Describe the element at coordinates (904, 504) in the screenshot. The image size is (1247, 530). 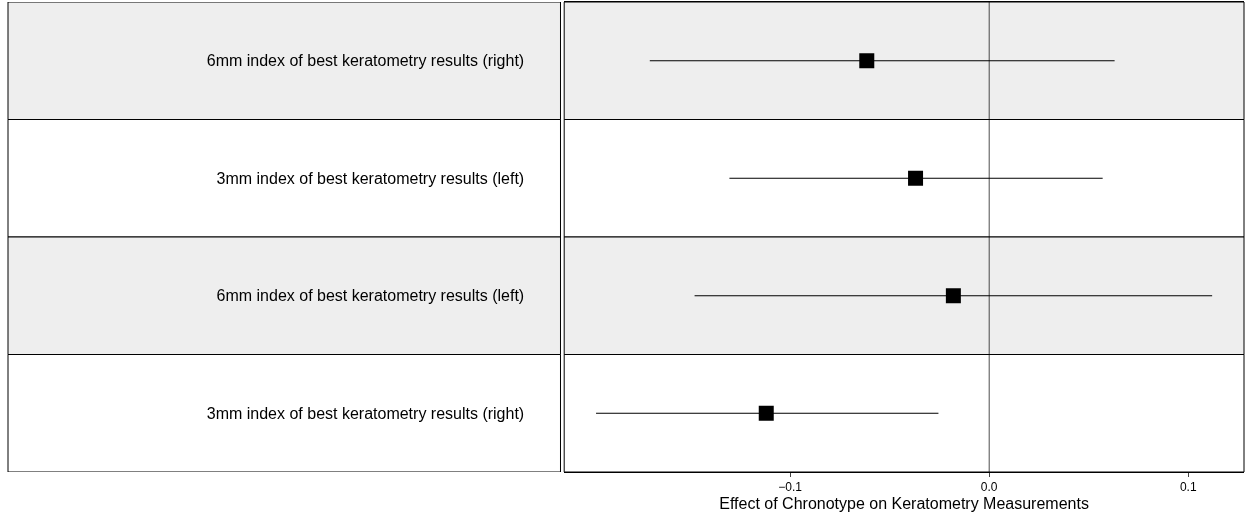
I see `x-axis-title: Effect of Chronotype on Keratometry Measurements` at that location.